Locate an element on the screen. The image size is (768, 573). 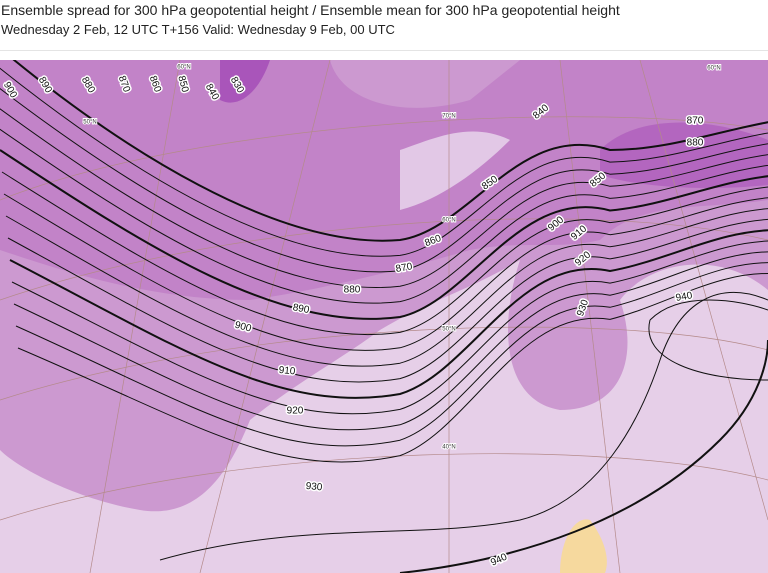
contour-label: 930 is located at coordinates (314, 487).